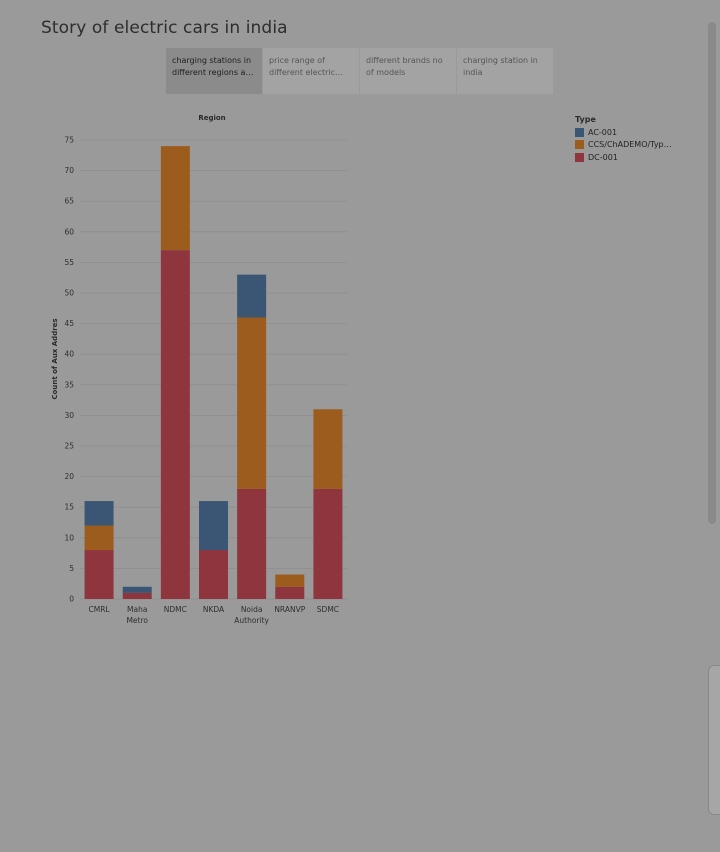 This screenshot has width=720, height=852. What do you see at coordinates (289, 609) in the screenshot?
I see `x-tick-label: NRANVP` at bounding box center [289, 609].